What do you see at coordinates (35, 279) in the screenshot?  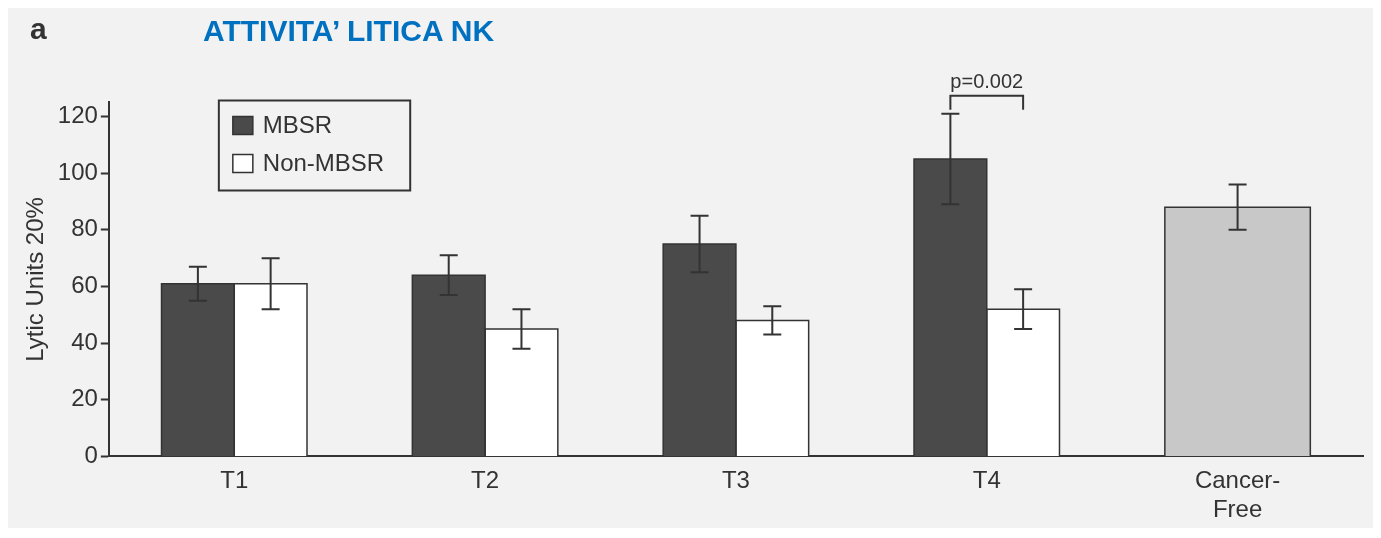 I see `y-axis-title: Lytic Units 20%` at bounding box center [35, 279].